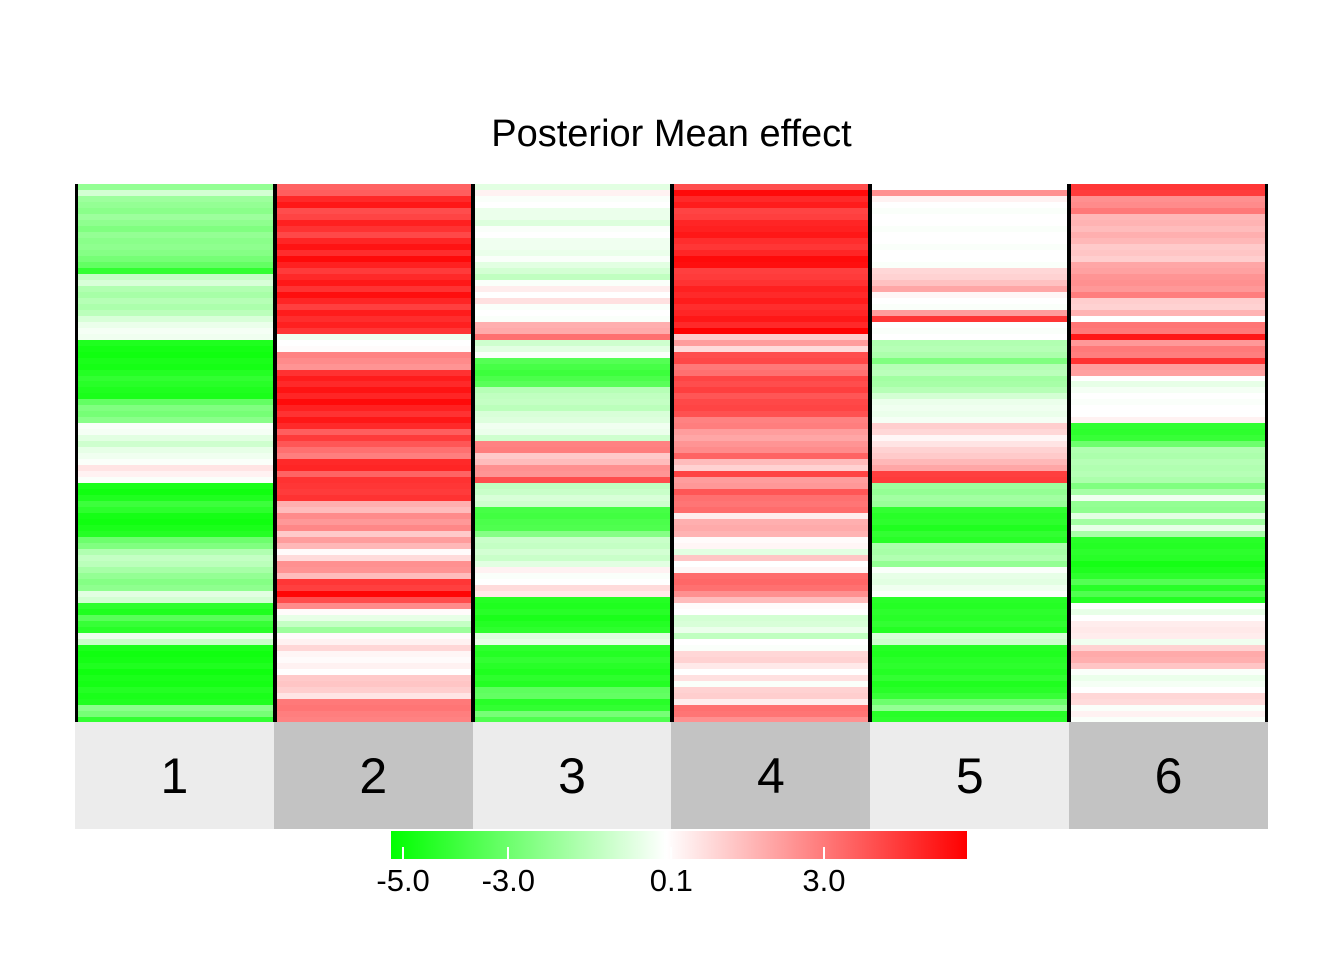  What do you see at coordinates (671, 853) in the screenshot?
I see `legend-tick` at bounding box center [671, 853].